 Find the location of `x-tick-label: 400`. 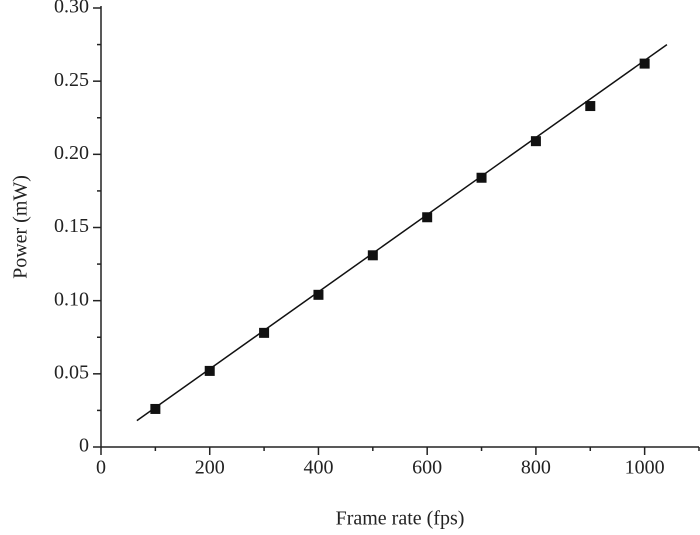

x-tick-label: 400 is located at coordinates (318, 468).